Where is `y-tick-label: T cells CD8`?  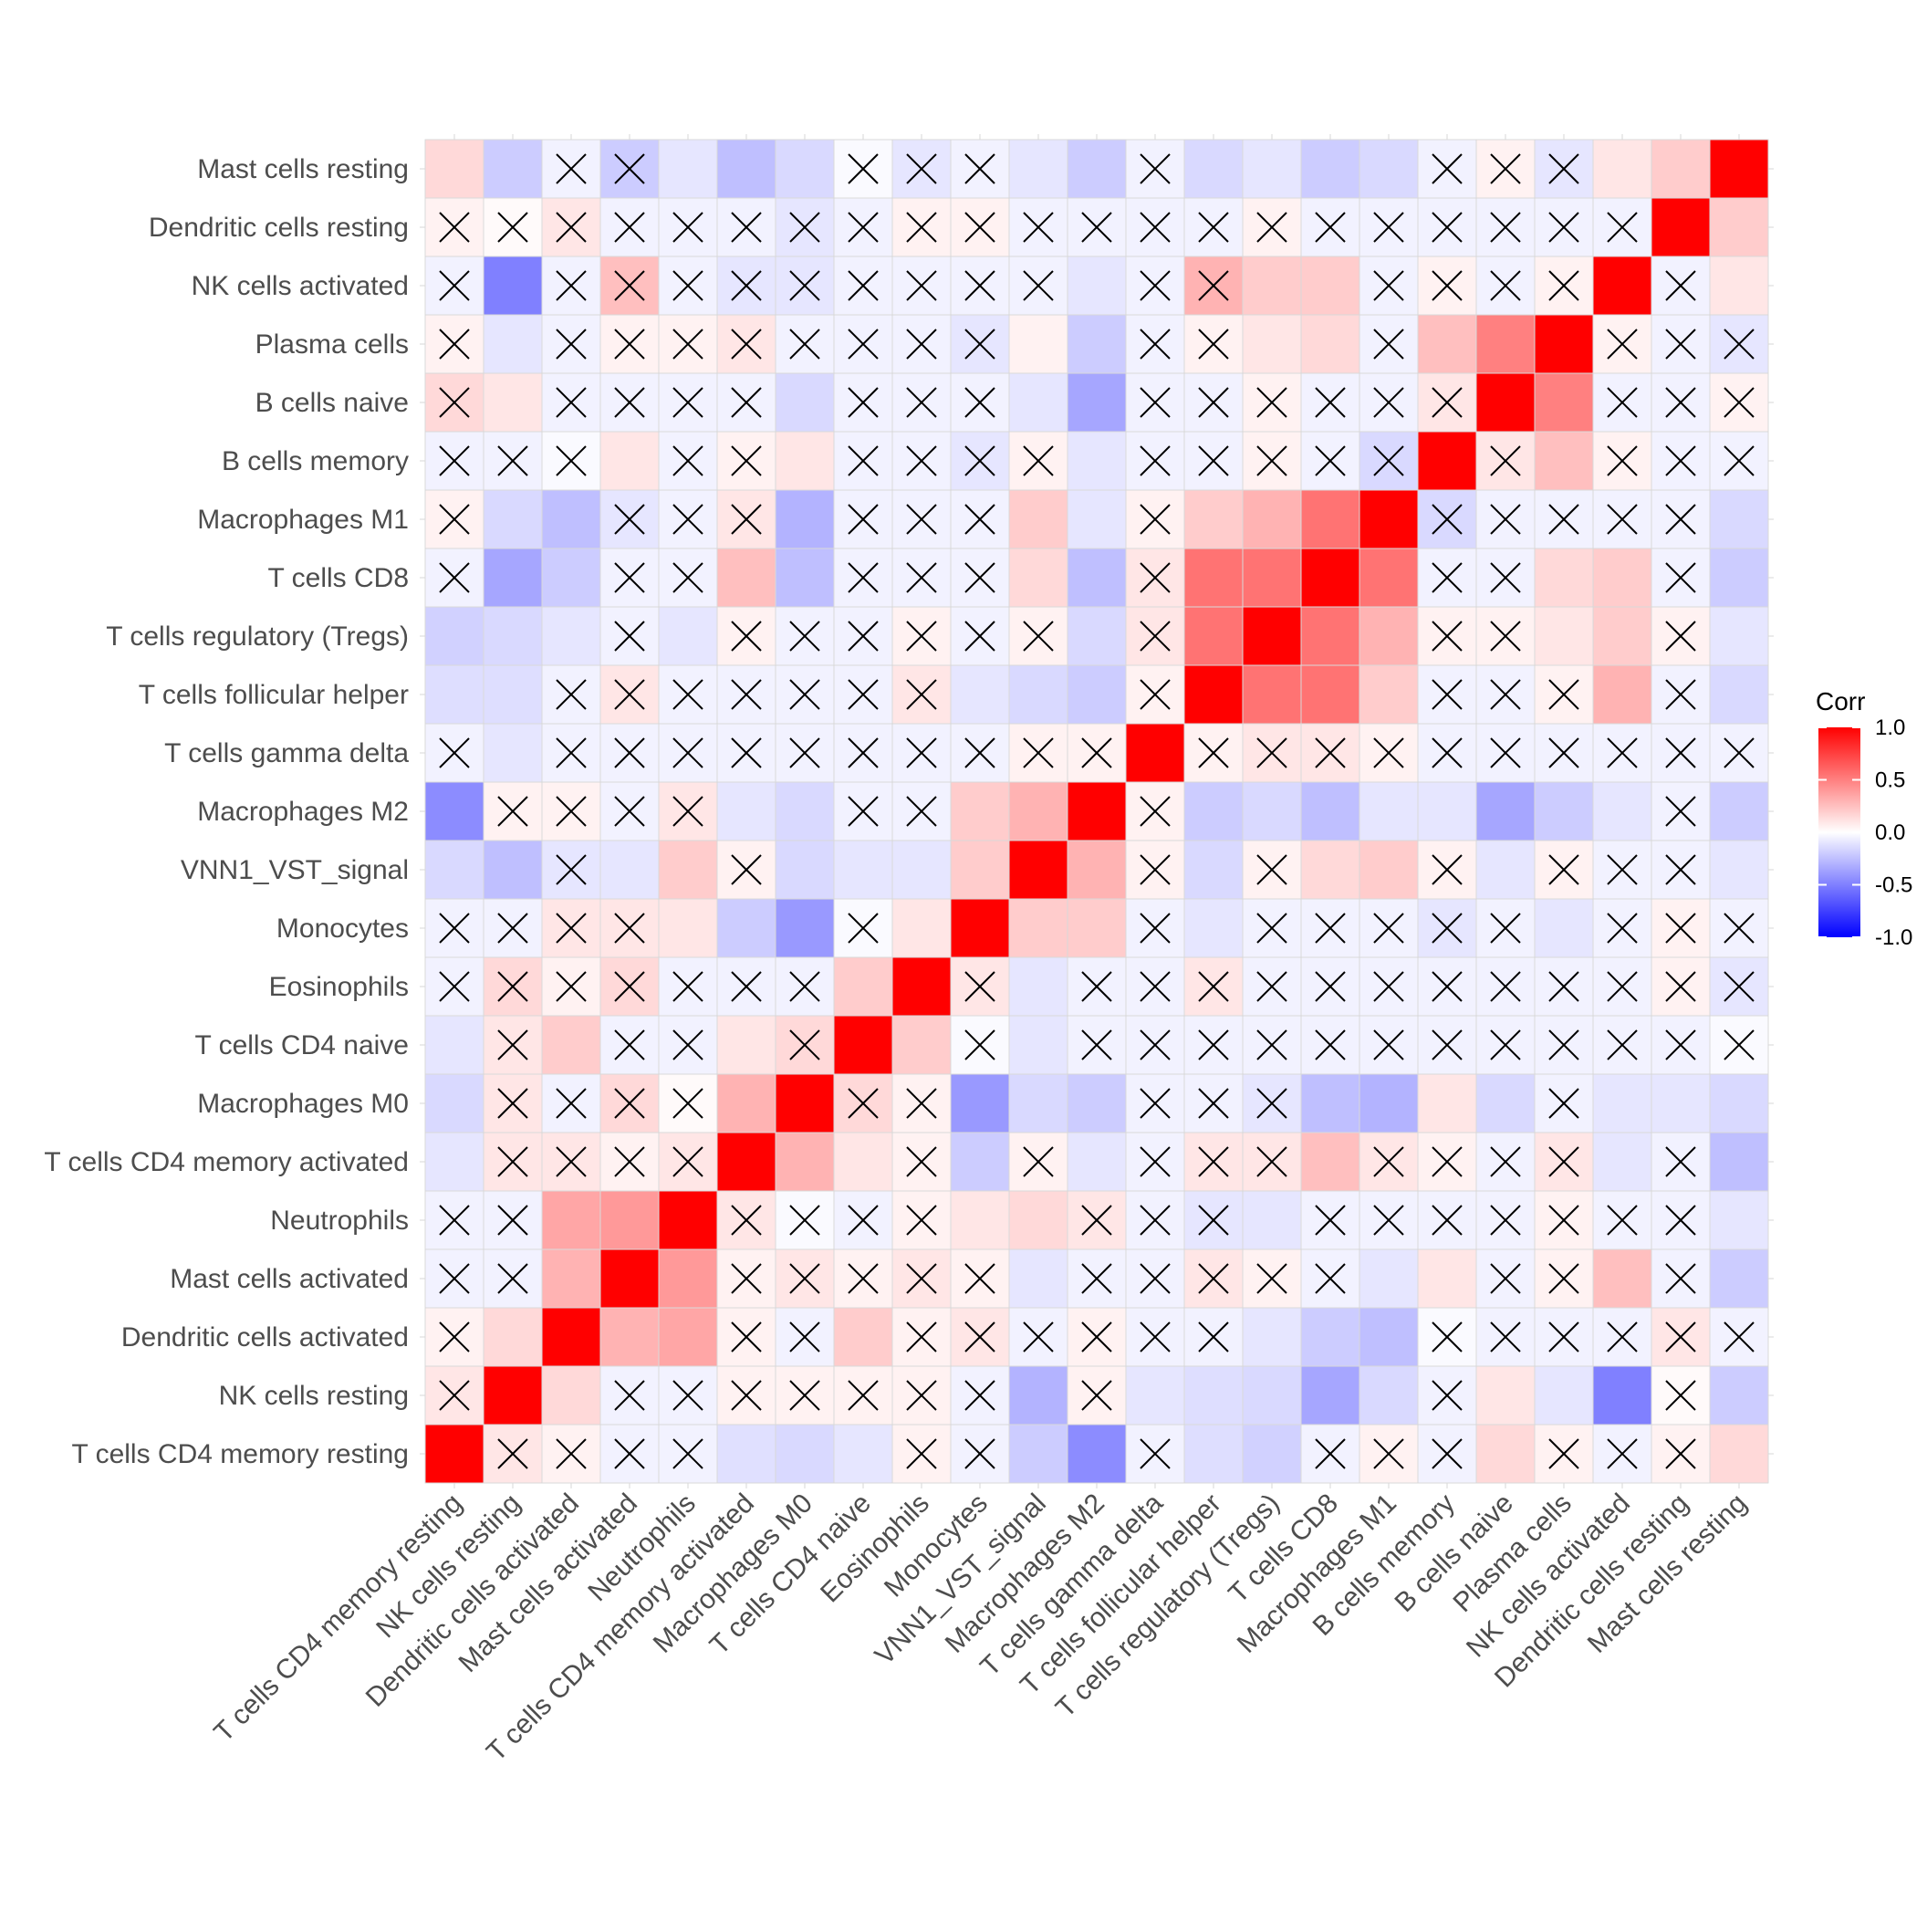 y-tick-label: T cells CD8 is located at coordinates (338, 578).